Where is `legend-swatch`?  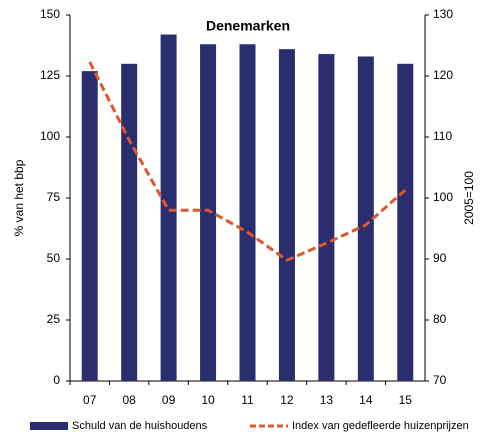
legend-swatch is located at coordinates (49, 426).